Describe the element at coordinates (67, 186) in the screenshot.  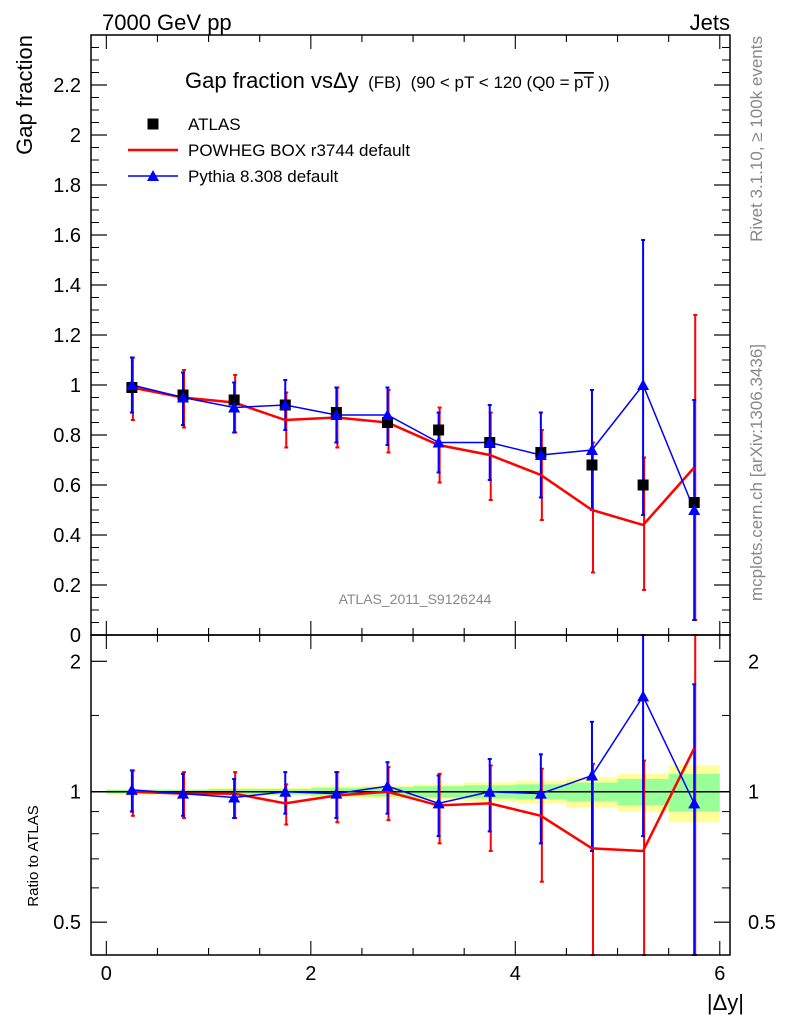
I see `main-ytick-label: 1.8` at that location.